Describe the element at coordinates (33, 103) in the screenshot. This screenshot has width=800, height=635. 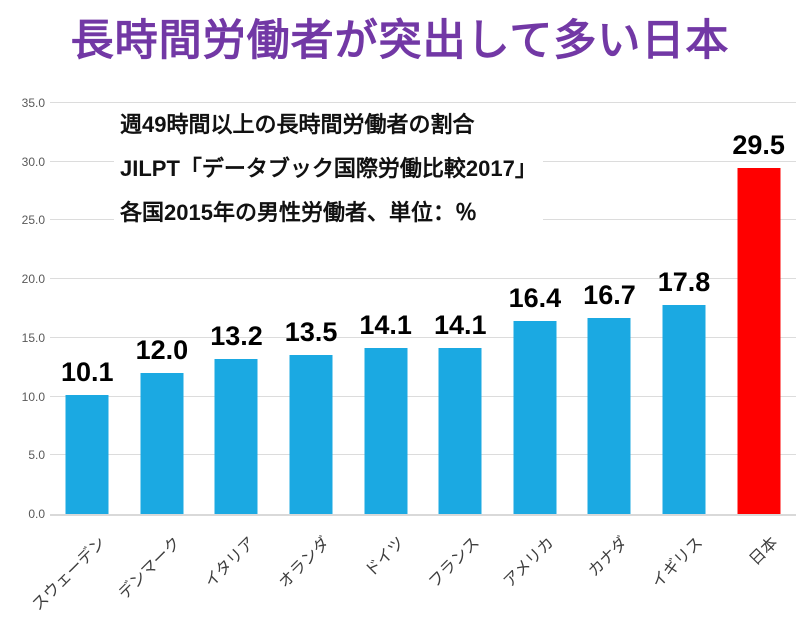
I see `y-axis-tick-label: 35.0` at that location.